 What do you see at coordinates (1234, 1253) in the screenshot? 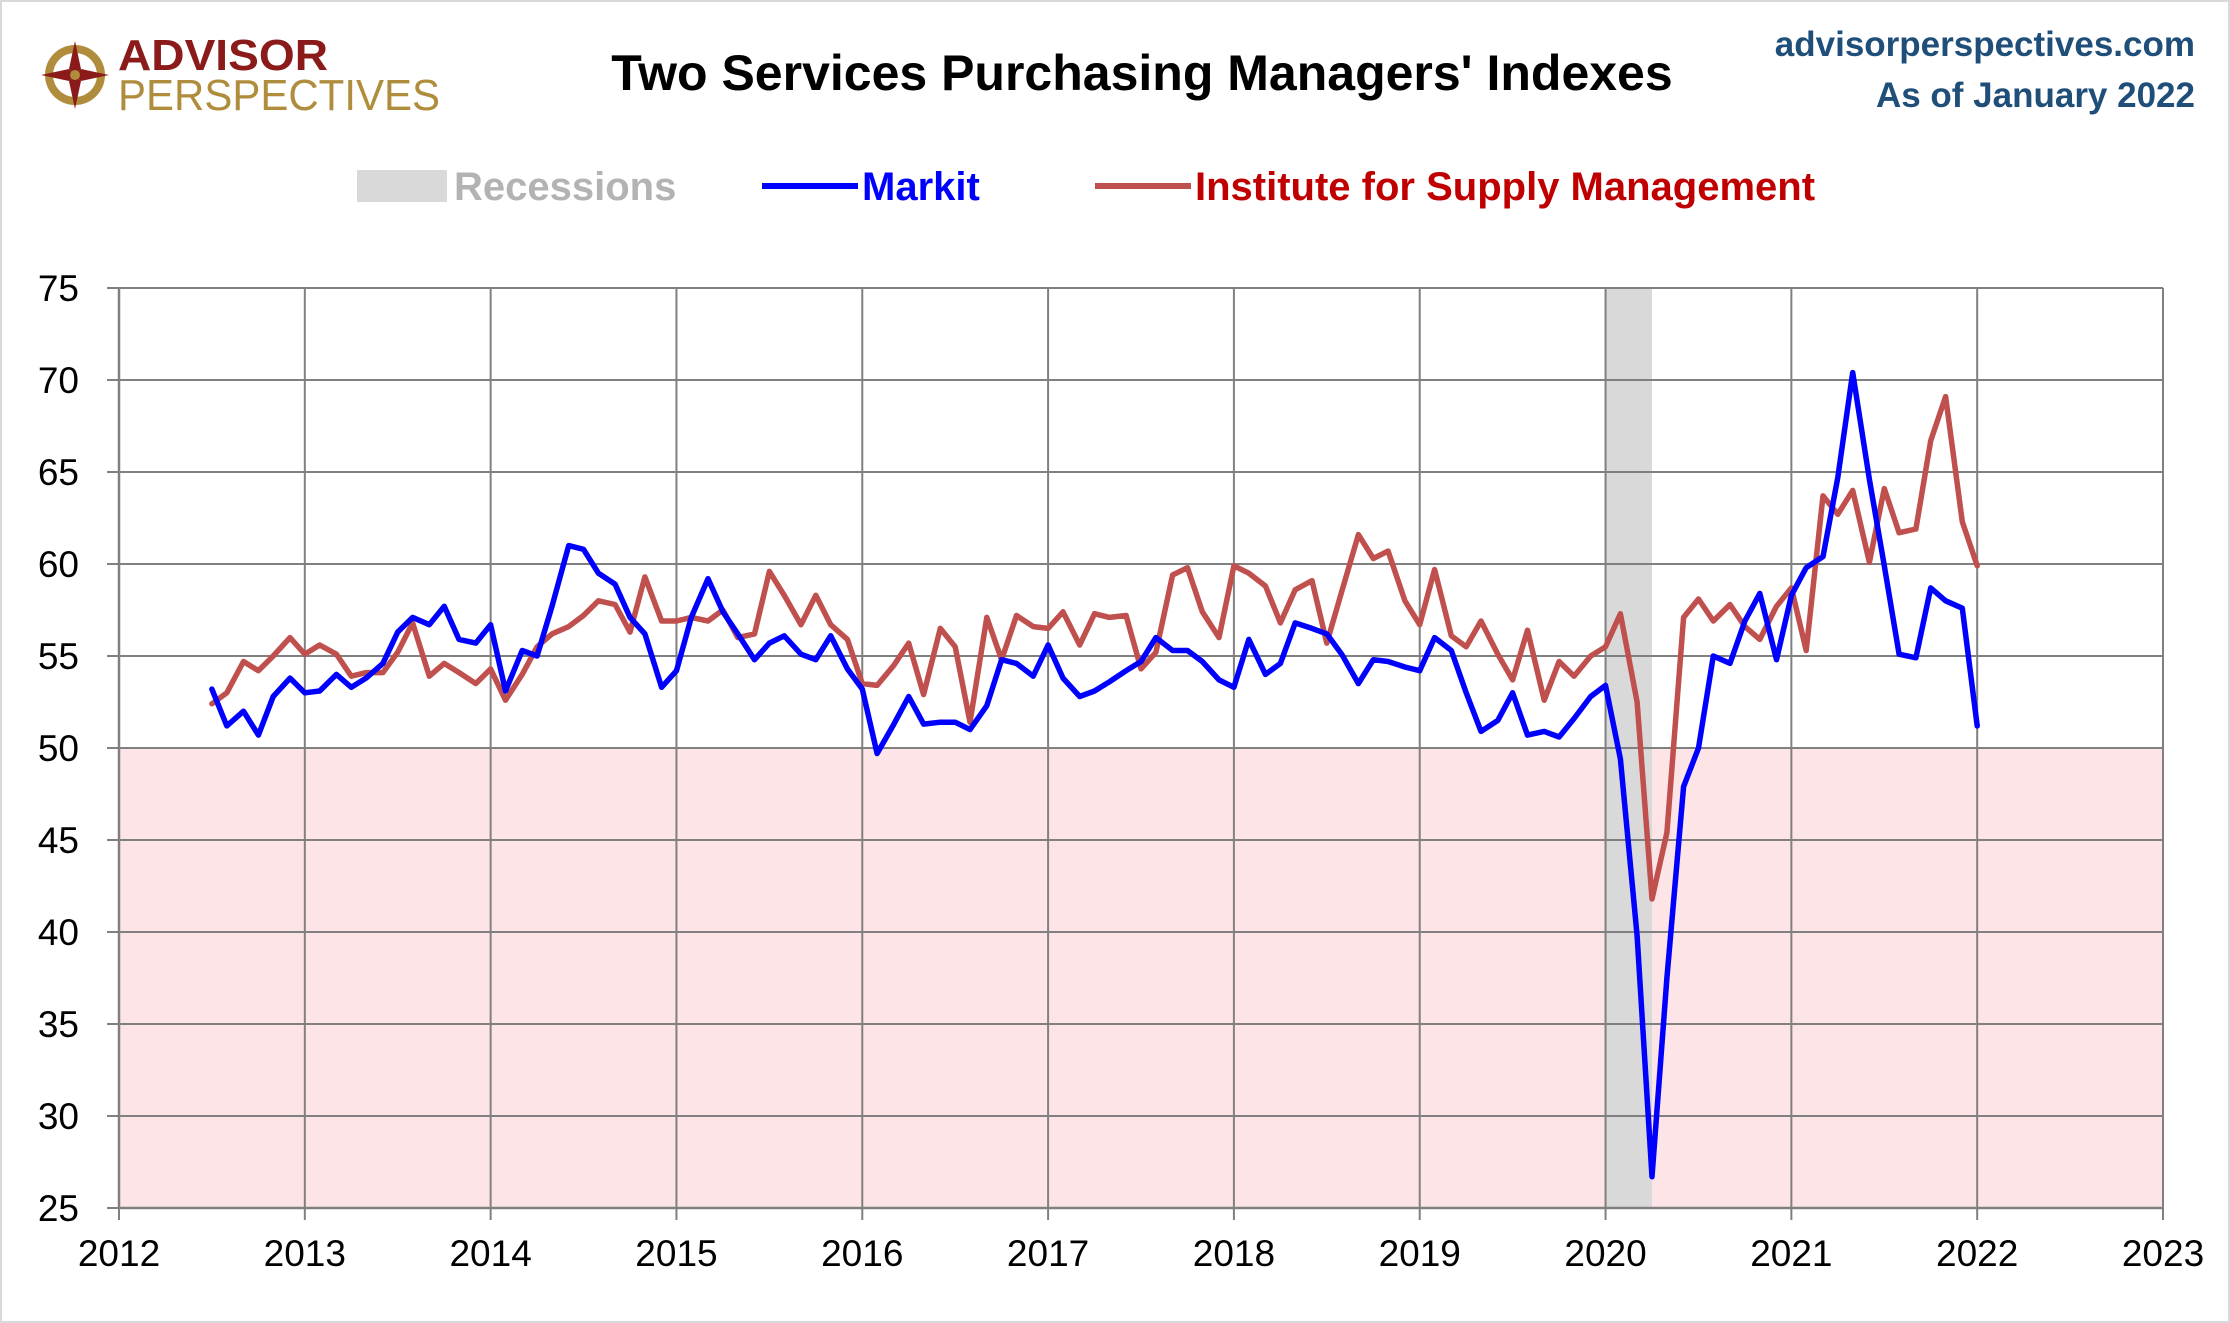
I see `x-tick-label: 2018` at bounding box center [1234, 1253].